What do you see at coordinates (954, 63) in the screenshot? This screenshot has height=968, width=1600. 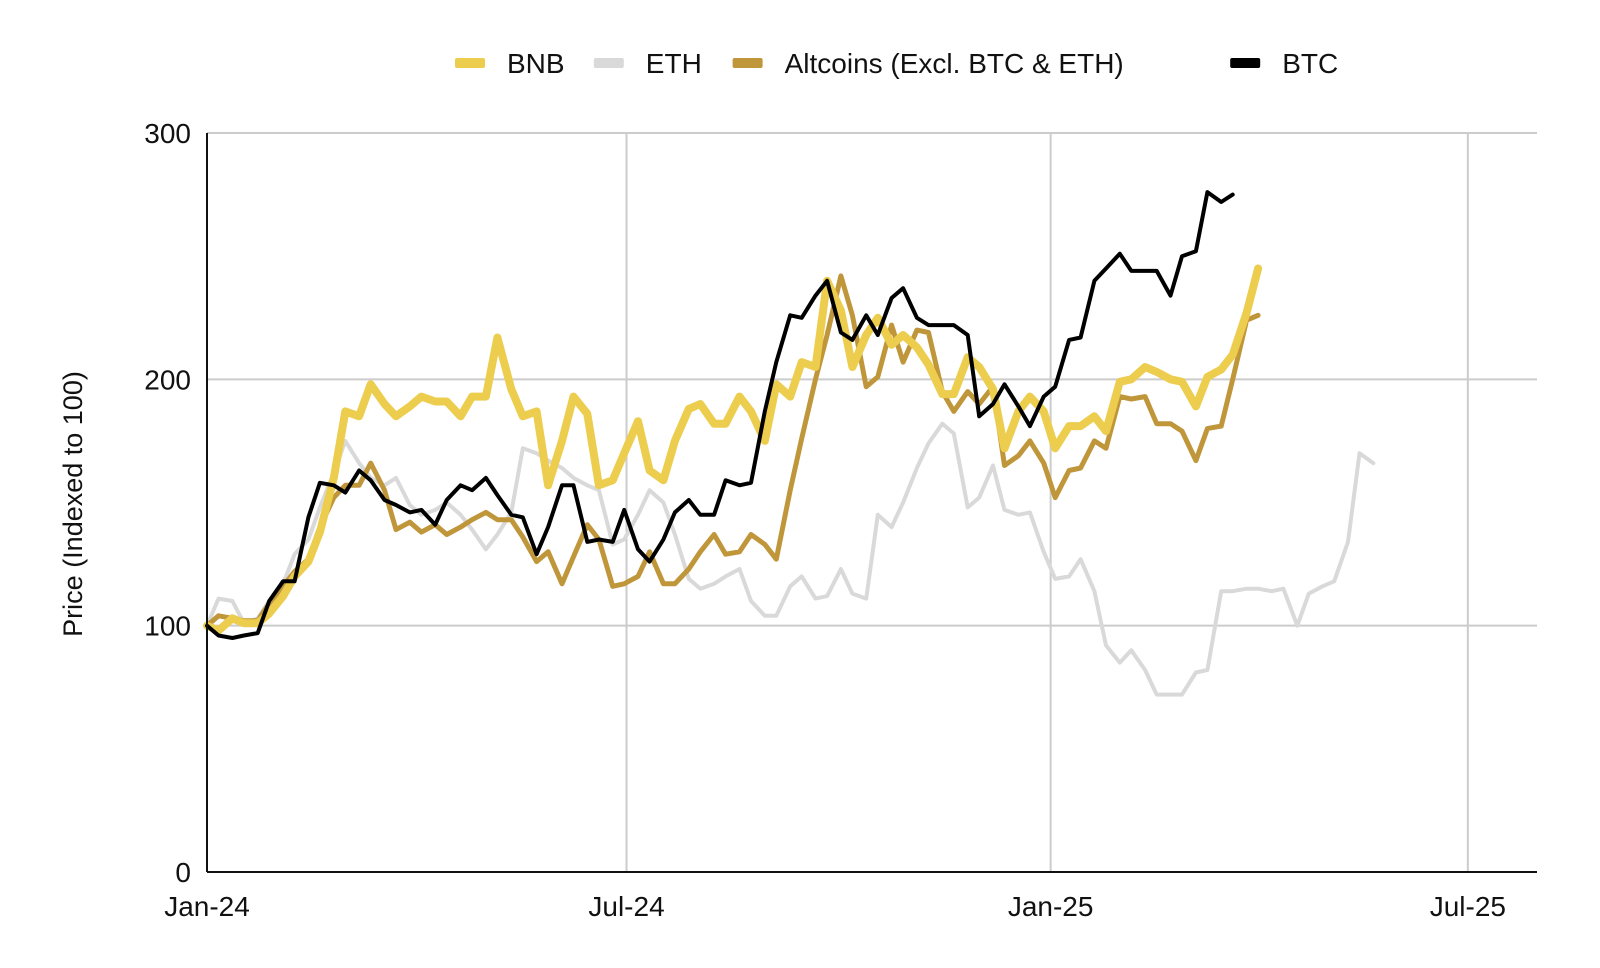 I see `legend-label: Altcoins (Excl. BTC & ETH)` at bounding box center [954, 63].